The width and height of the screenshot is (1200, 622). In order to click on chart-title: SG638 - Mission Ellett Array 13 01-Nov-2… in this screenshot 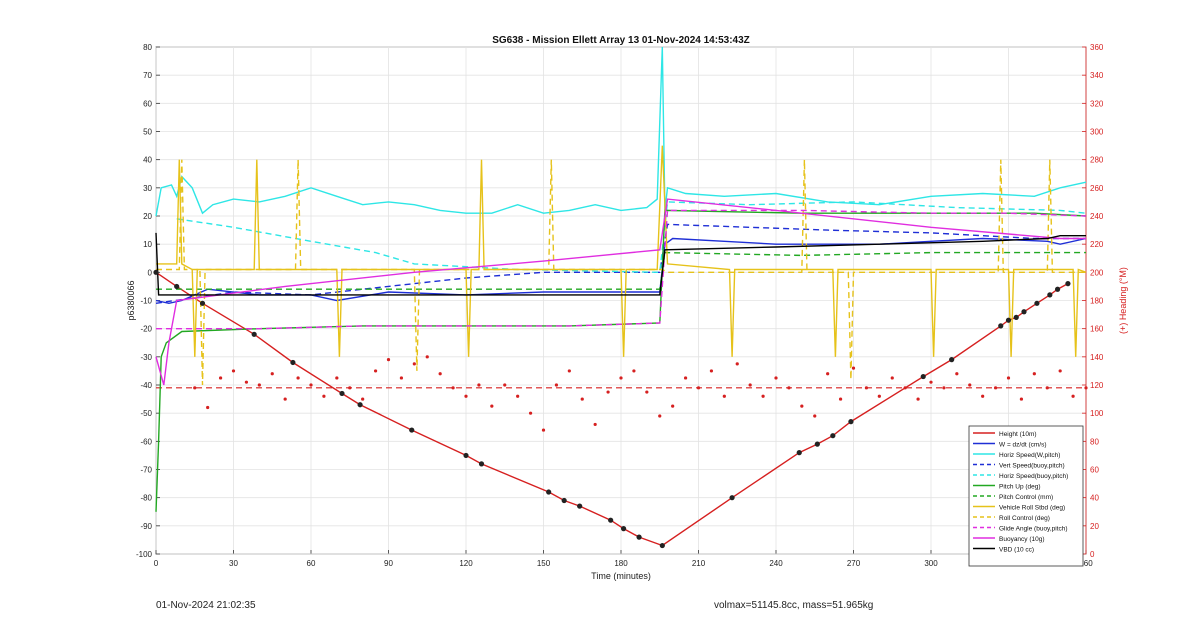, I will do `click(621, 40)`.